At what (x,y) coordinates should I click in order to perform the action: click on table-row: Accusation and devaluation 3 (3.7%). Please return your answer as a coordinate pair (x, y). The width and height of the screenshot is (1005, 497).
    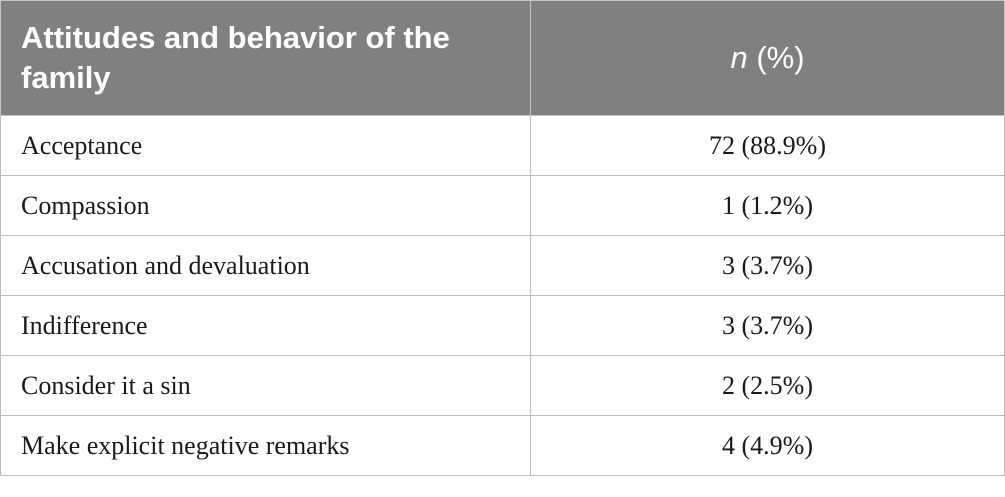
    Looking at the image, I should click on (502, 265).